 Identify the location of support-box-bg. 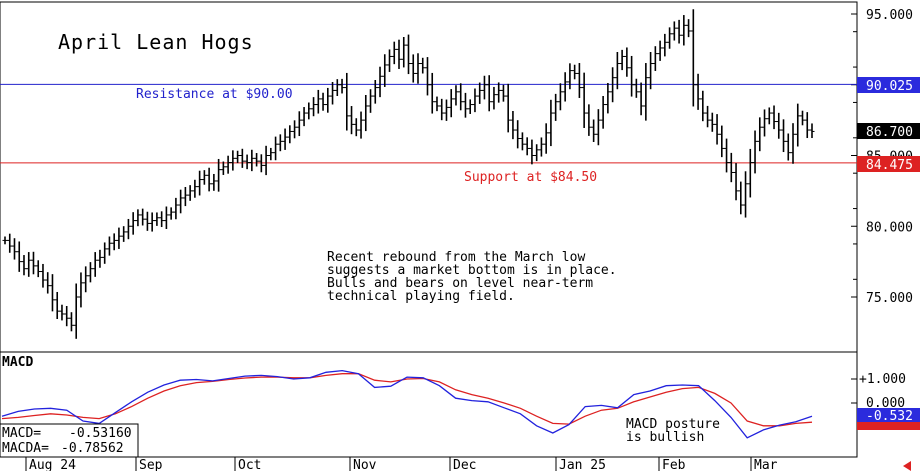
(888, 164).